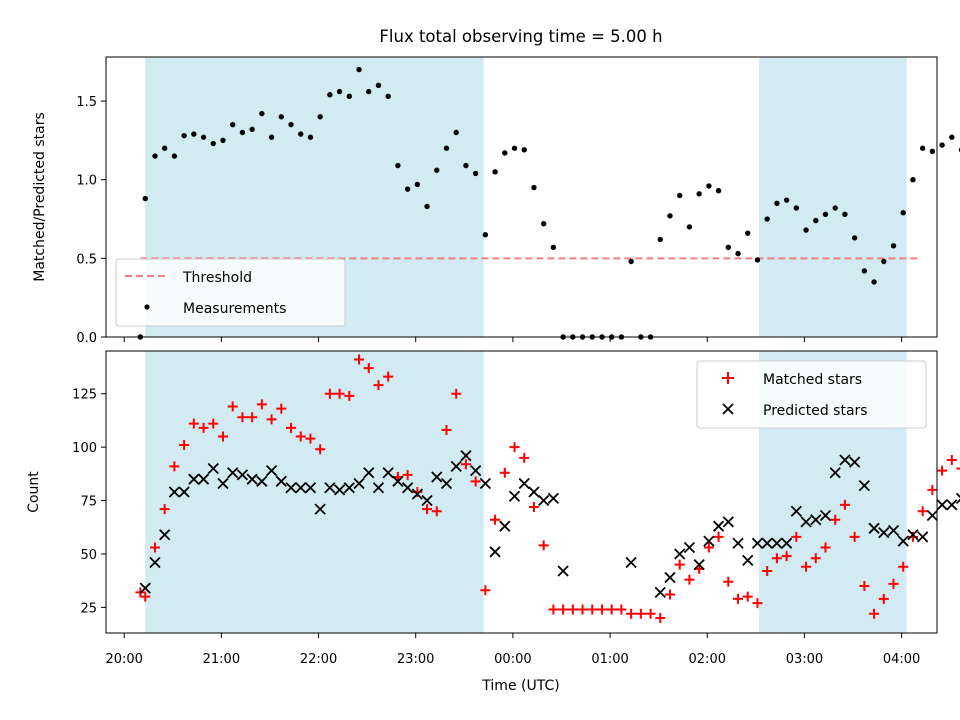 This screenshot has height=720, width=960. What do you see at coordinates (147, 307) in the screenshot?
I see `measurements-legend-swatch` at bounding box center [147, 307].